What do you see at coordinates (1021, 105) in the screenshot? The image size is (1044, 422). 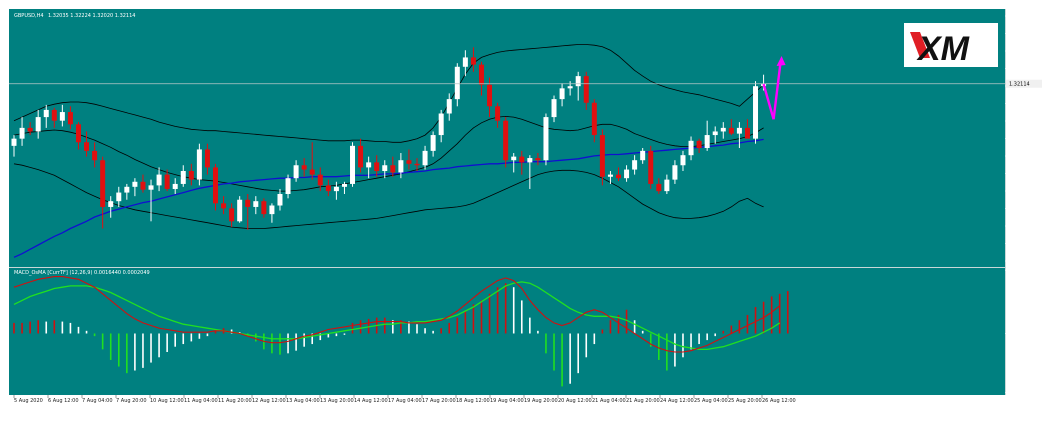 I see `price-tick-label: 1.31880` at bounding box center [1021, 105].